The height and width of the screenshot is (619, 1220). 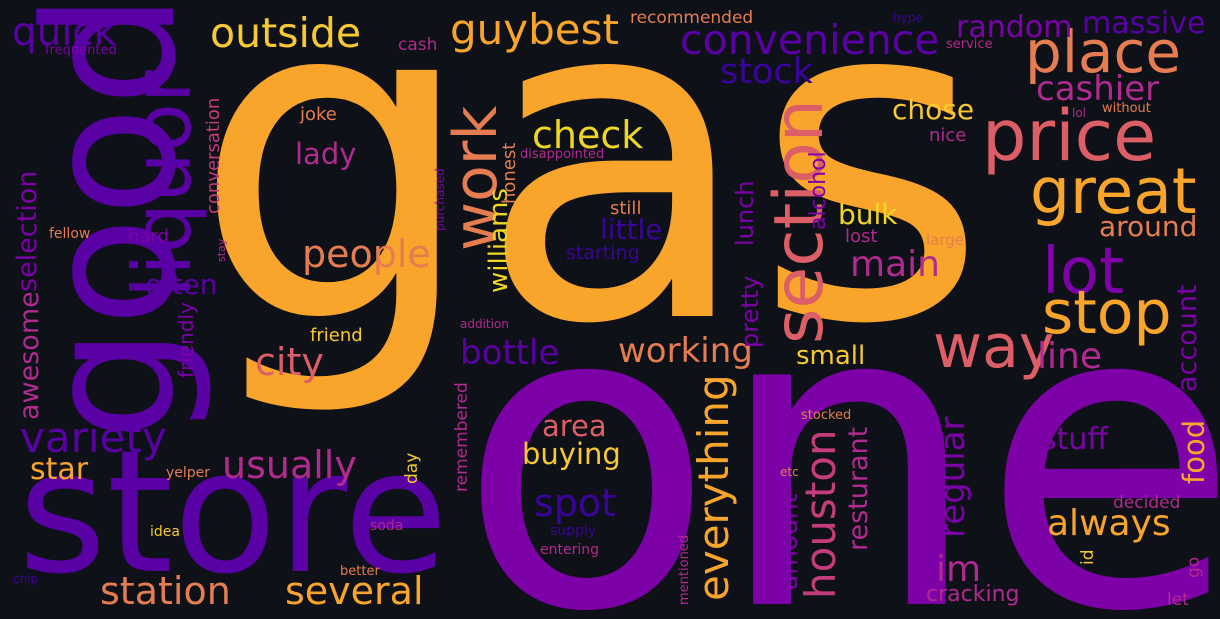 I want to click on word-bulk: bulk, so click(x=868, y=214).